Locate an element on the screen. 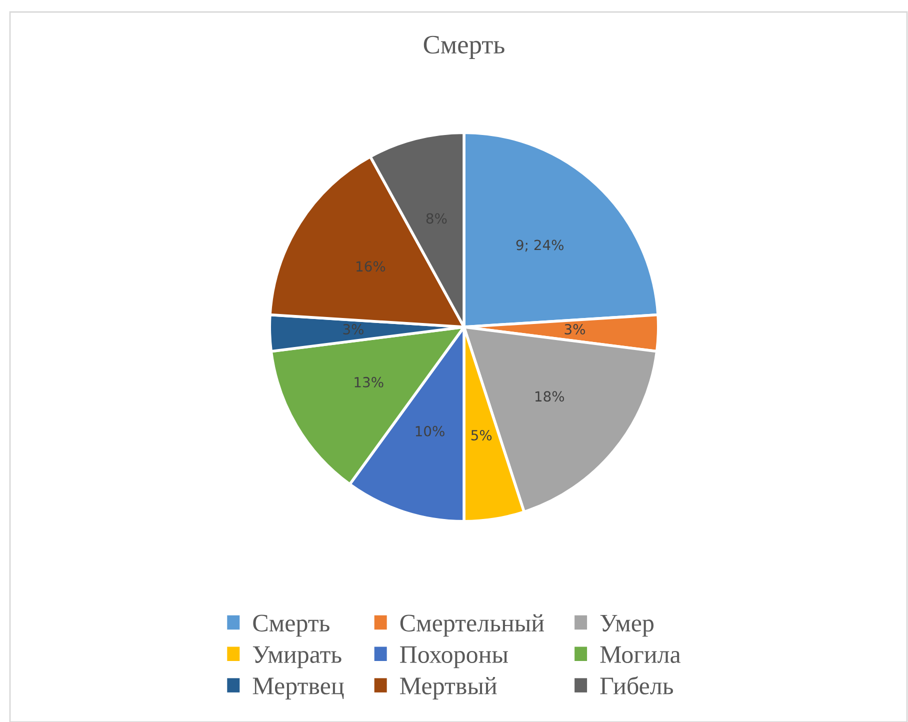 This screenshot has height=722, width=908. legend-label: Могила is located at coordinates (640, 654).